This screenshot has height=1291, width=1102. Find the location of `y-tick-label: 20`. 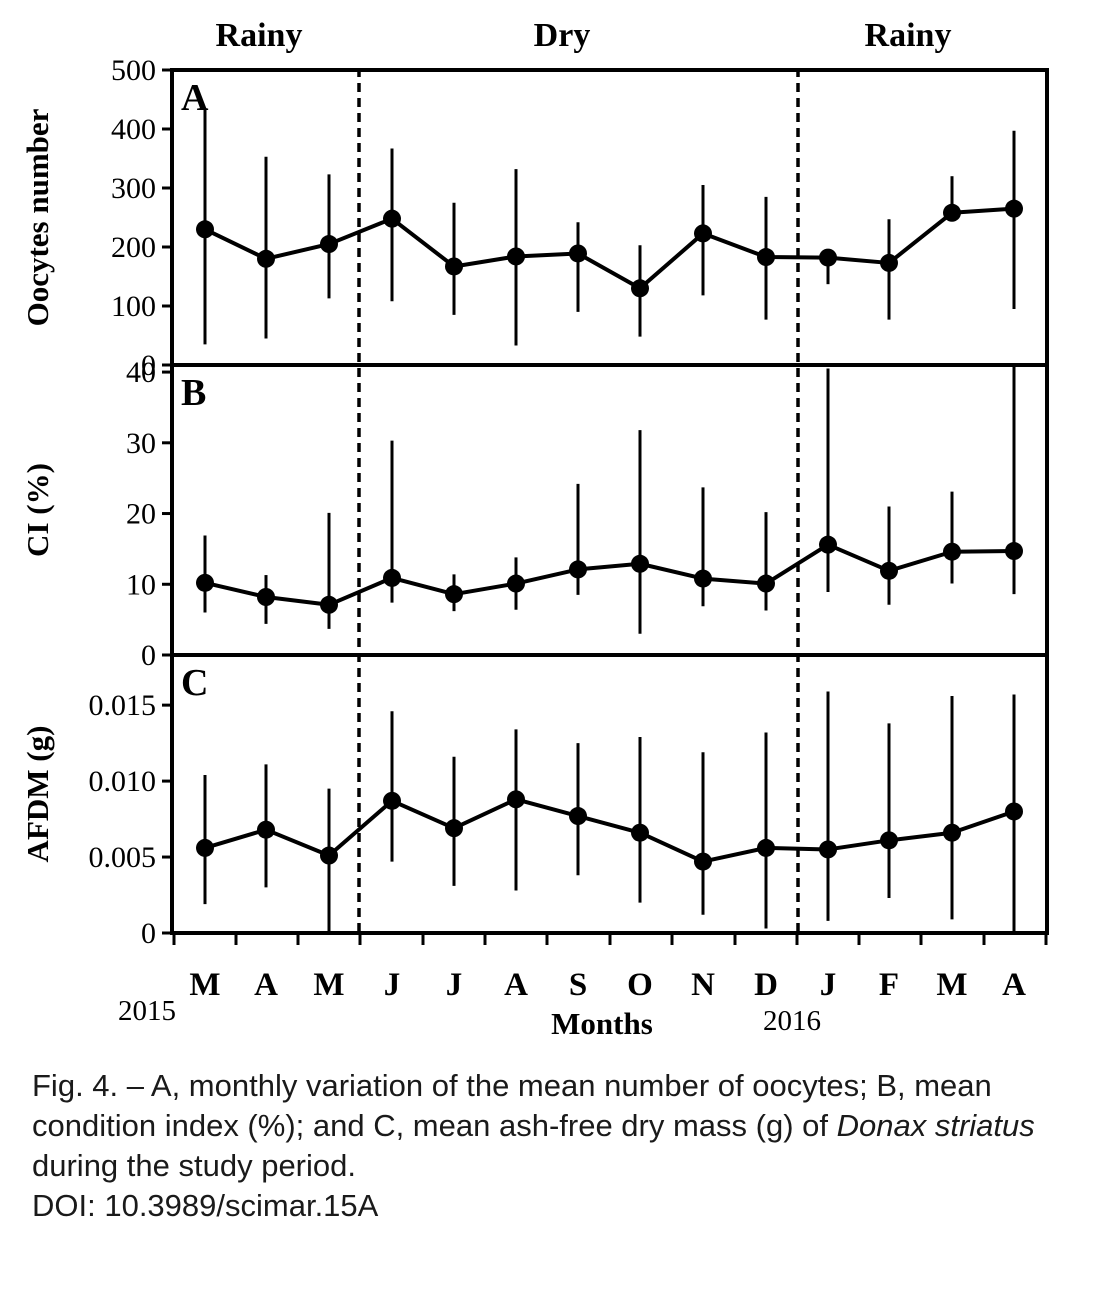

y-tick-label: 20 is located at coordinates (141, 514).